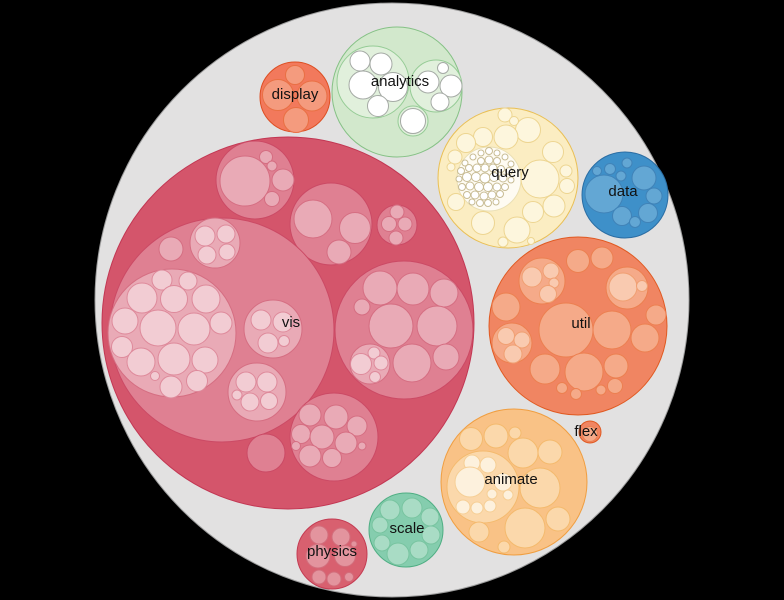 This screenshot has width=784, height=600. What do you see at coordinates (590, 434) in the screenshot?
I see `circle-flex-node` at bounding box center [590, 434].